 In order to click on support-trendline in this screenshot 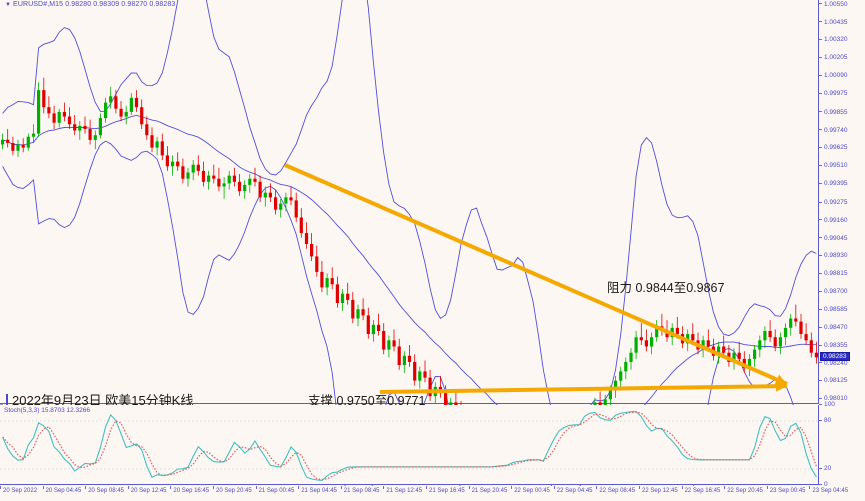, I will do `click(583, 389)`.